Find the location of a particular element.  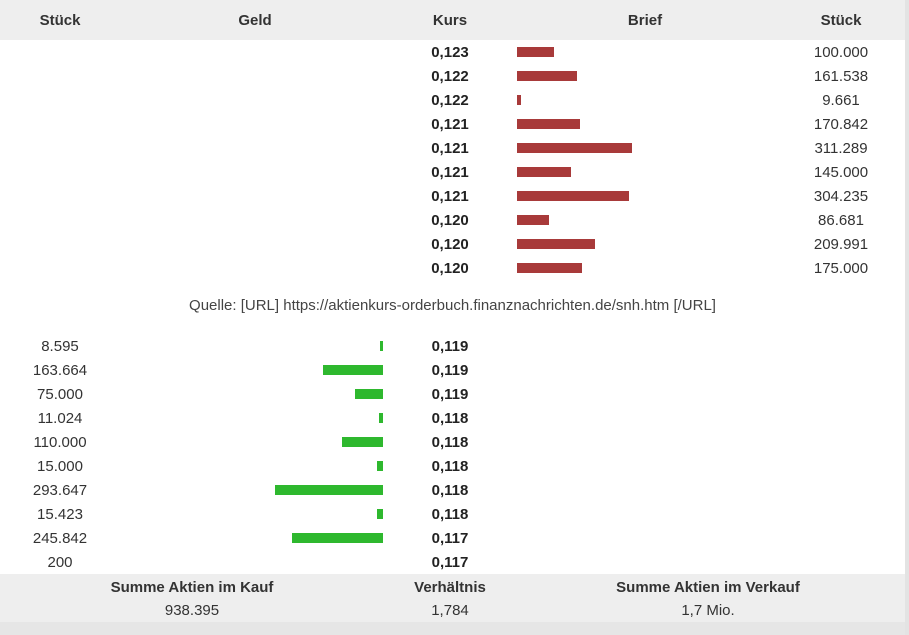

bid-quantity: 8.595 is located at coordinates (60, 346).